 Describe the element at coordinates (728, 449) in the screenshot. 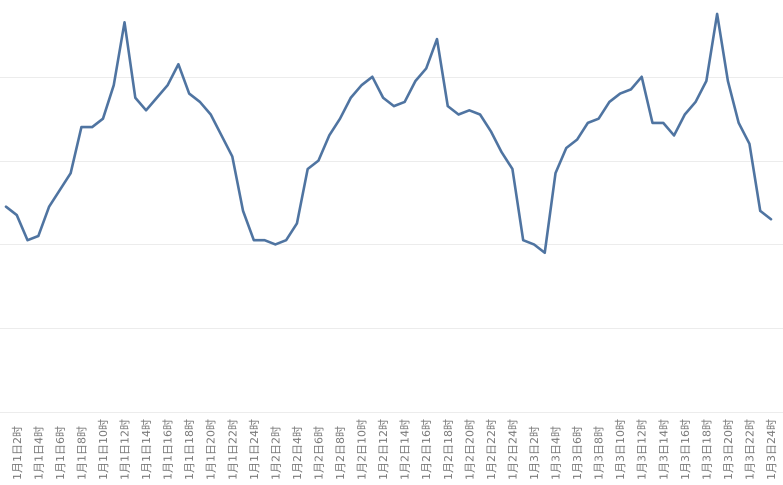

I see `x-tick-label: 1月3日20时` at that location.